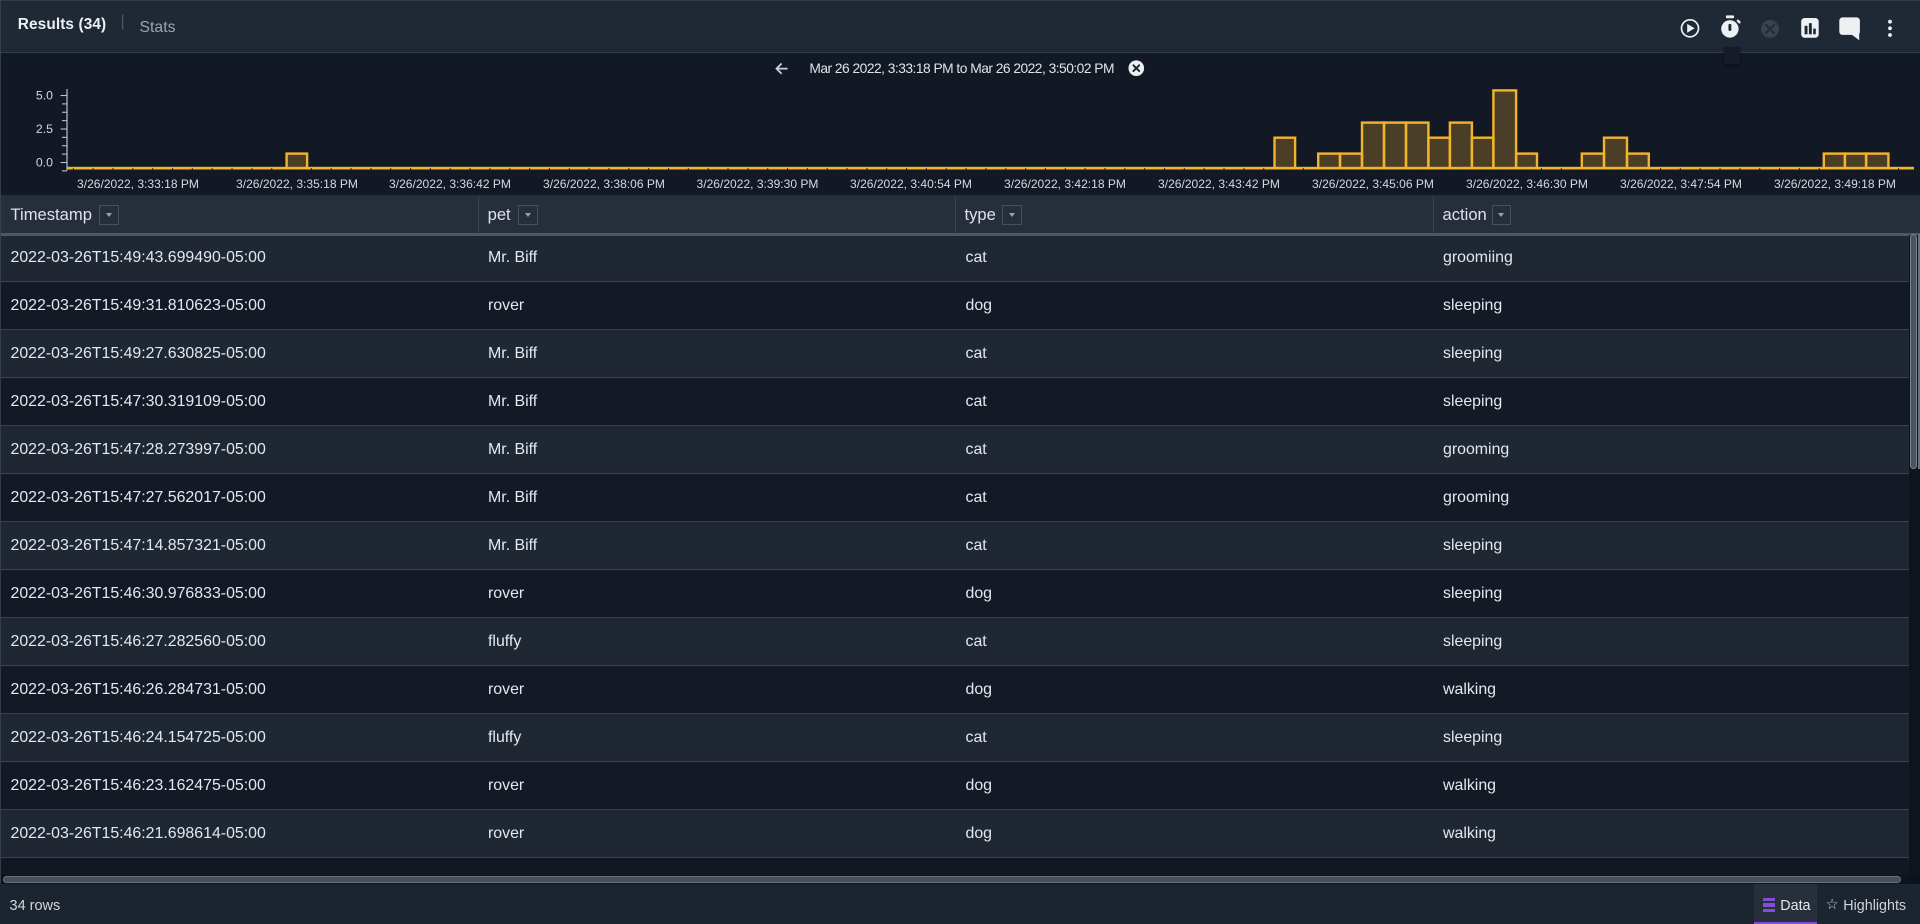 The image size is (1920, 924). What do you see at coordinates (297, 184) in the screenshot?
I see `svg-text: 3/26/2022, 3:35:18 PM` at bounding box center [297, 184].